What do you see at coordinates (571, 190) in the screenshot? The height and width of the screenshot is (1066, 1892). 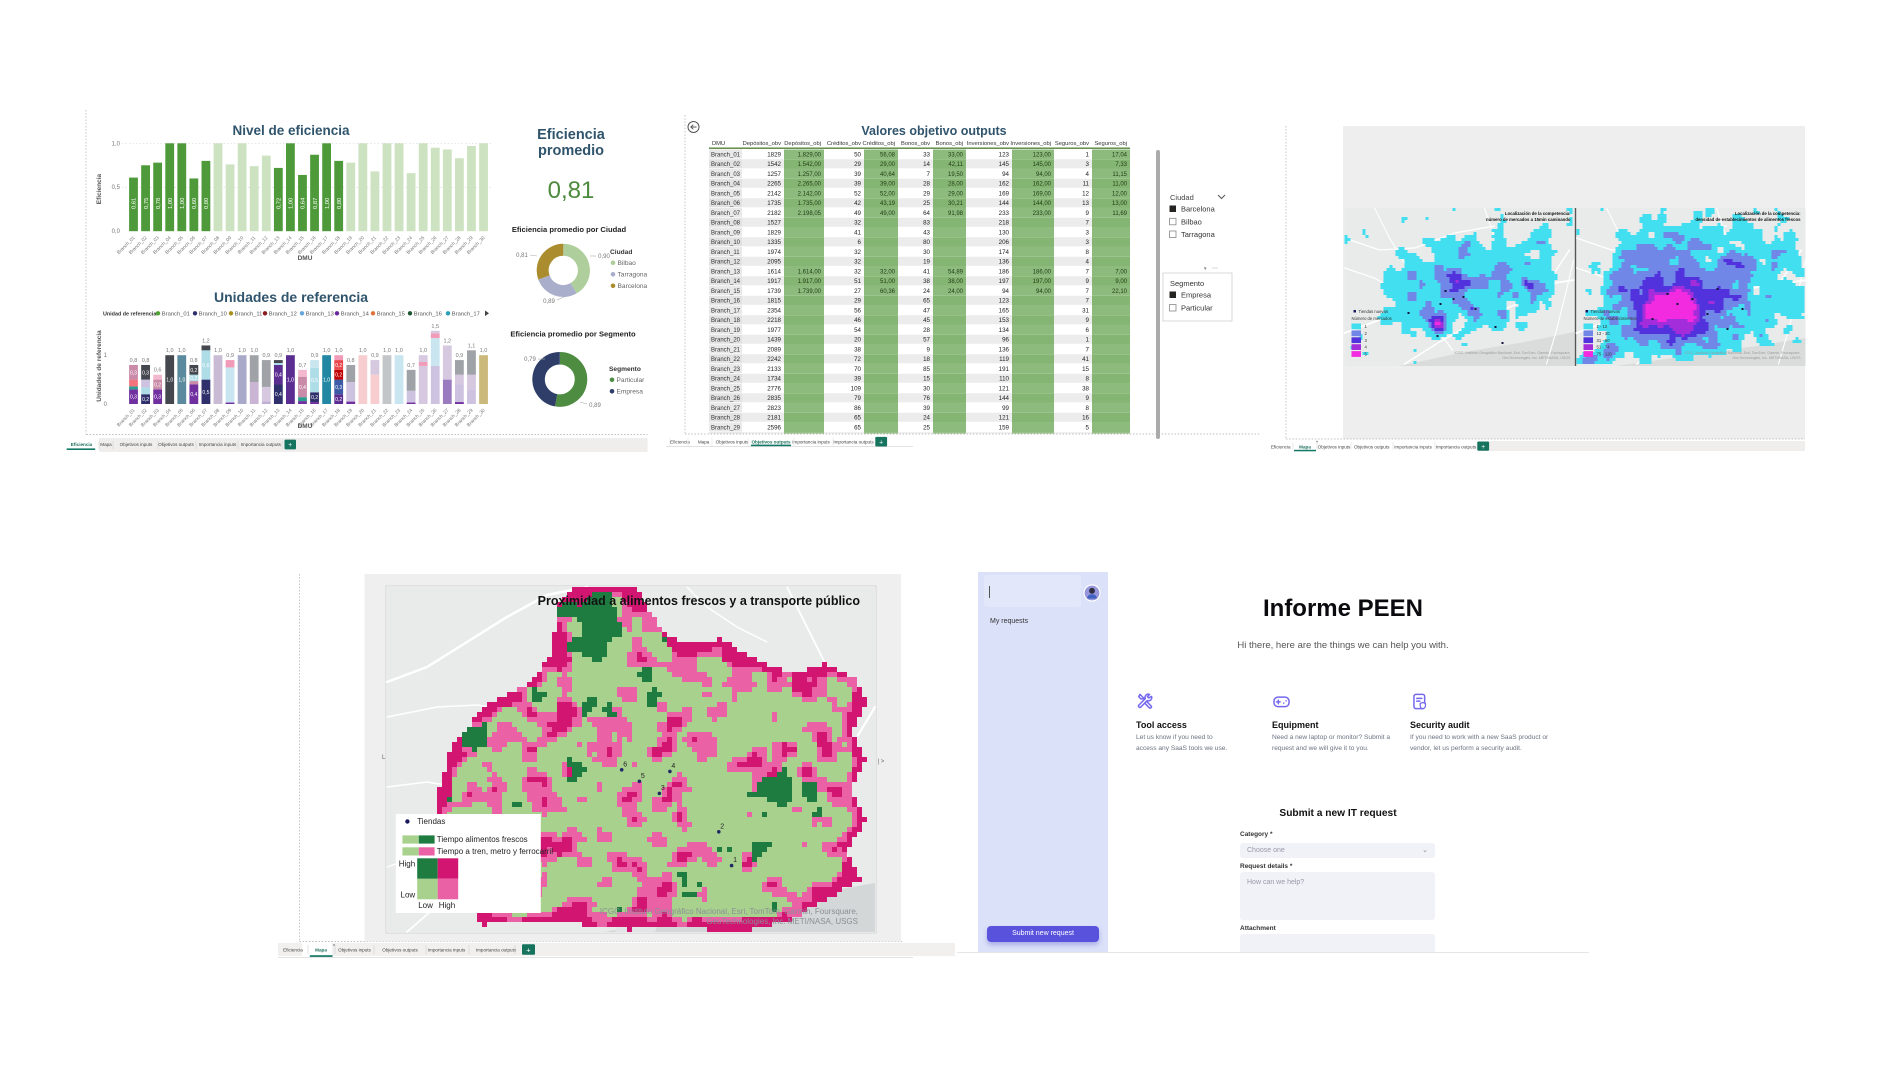 I see `svg-text: 0,81` at bounding box center [571, 190].